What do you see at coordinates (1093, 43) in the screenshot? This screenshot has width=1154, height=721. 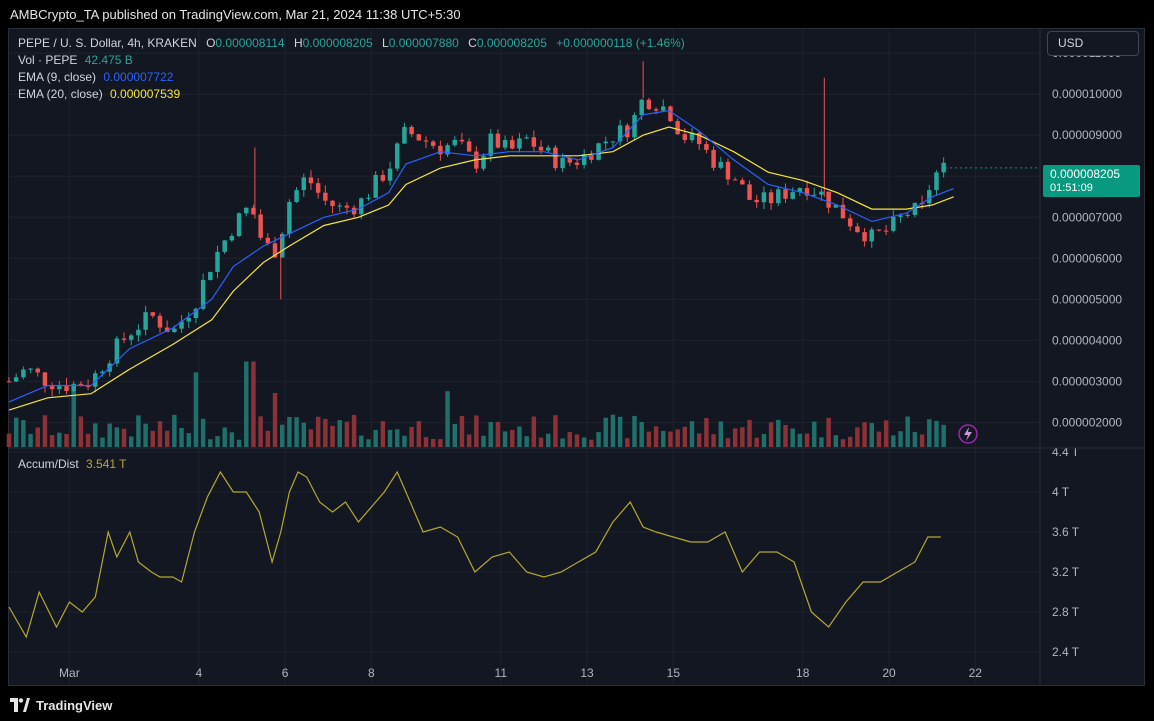 I see `currency-selector: USD` at bounding box center [1093, 43].